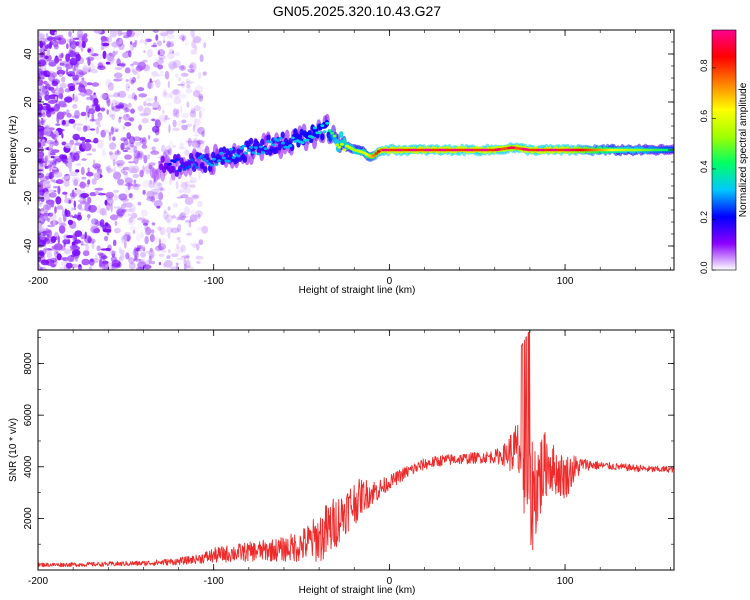 The width and height of the screenshot is (750, 600). Describe the element at coordinates (357, 590) in the screenshot. I see `snr-x-label: Height of straight line (km)` at that location.